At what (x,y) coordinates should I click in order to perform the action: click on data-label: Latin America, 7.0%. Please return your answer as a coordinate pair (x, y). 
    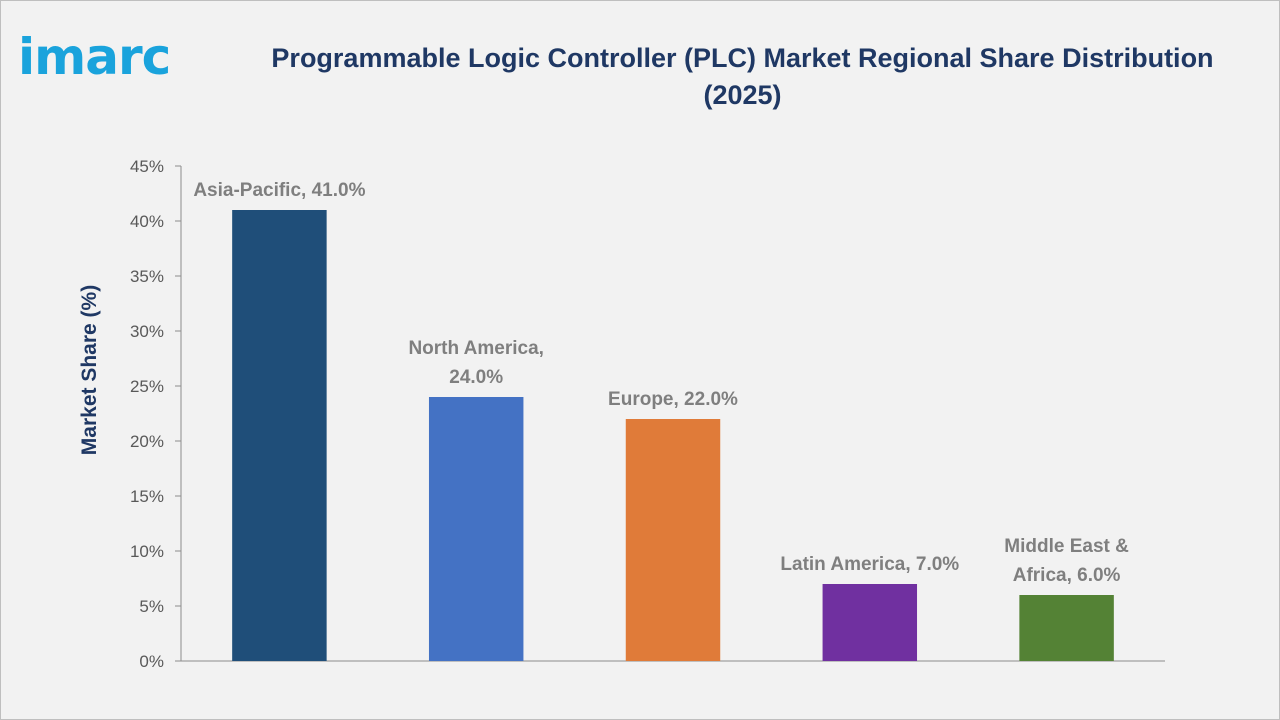
    Looking at the image, I should click on (869, 564).